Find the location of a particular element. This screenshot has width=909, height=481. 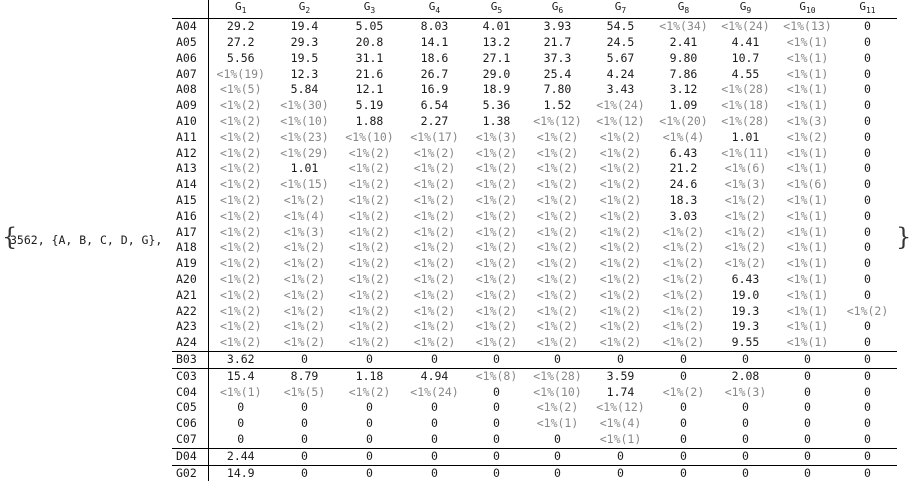

table-row: C06 0 0 0 0 0 <1%(1) <1%(4) 0 0 0 0 is located at coordinates (534, 424).